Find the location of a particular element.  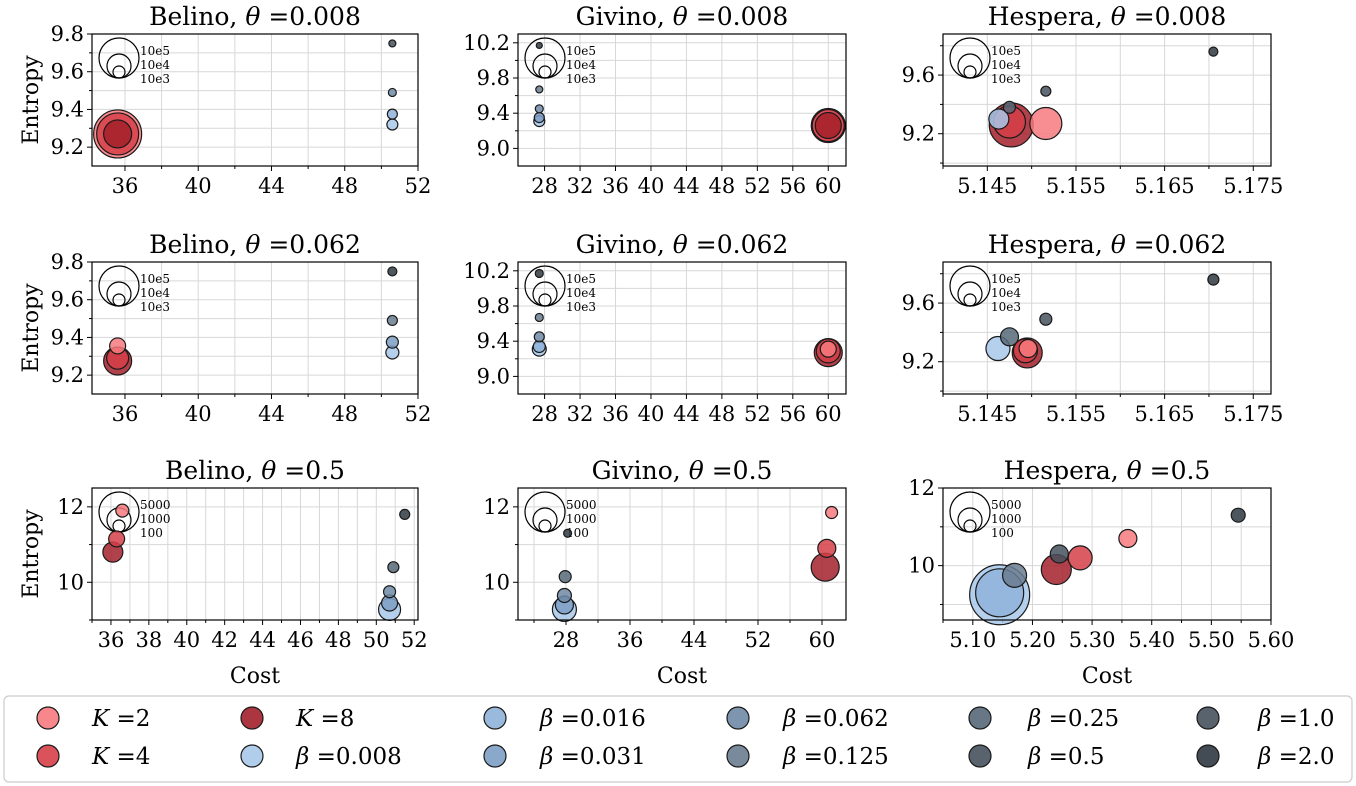

data-point-b6 is located at coordinates (1046, 91).